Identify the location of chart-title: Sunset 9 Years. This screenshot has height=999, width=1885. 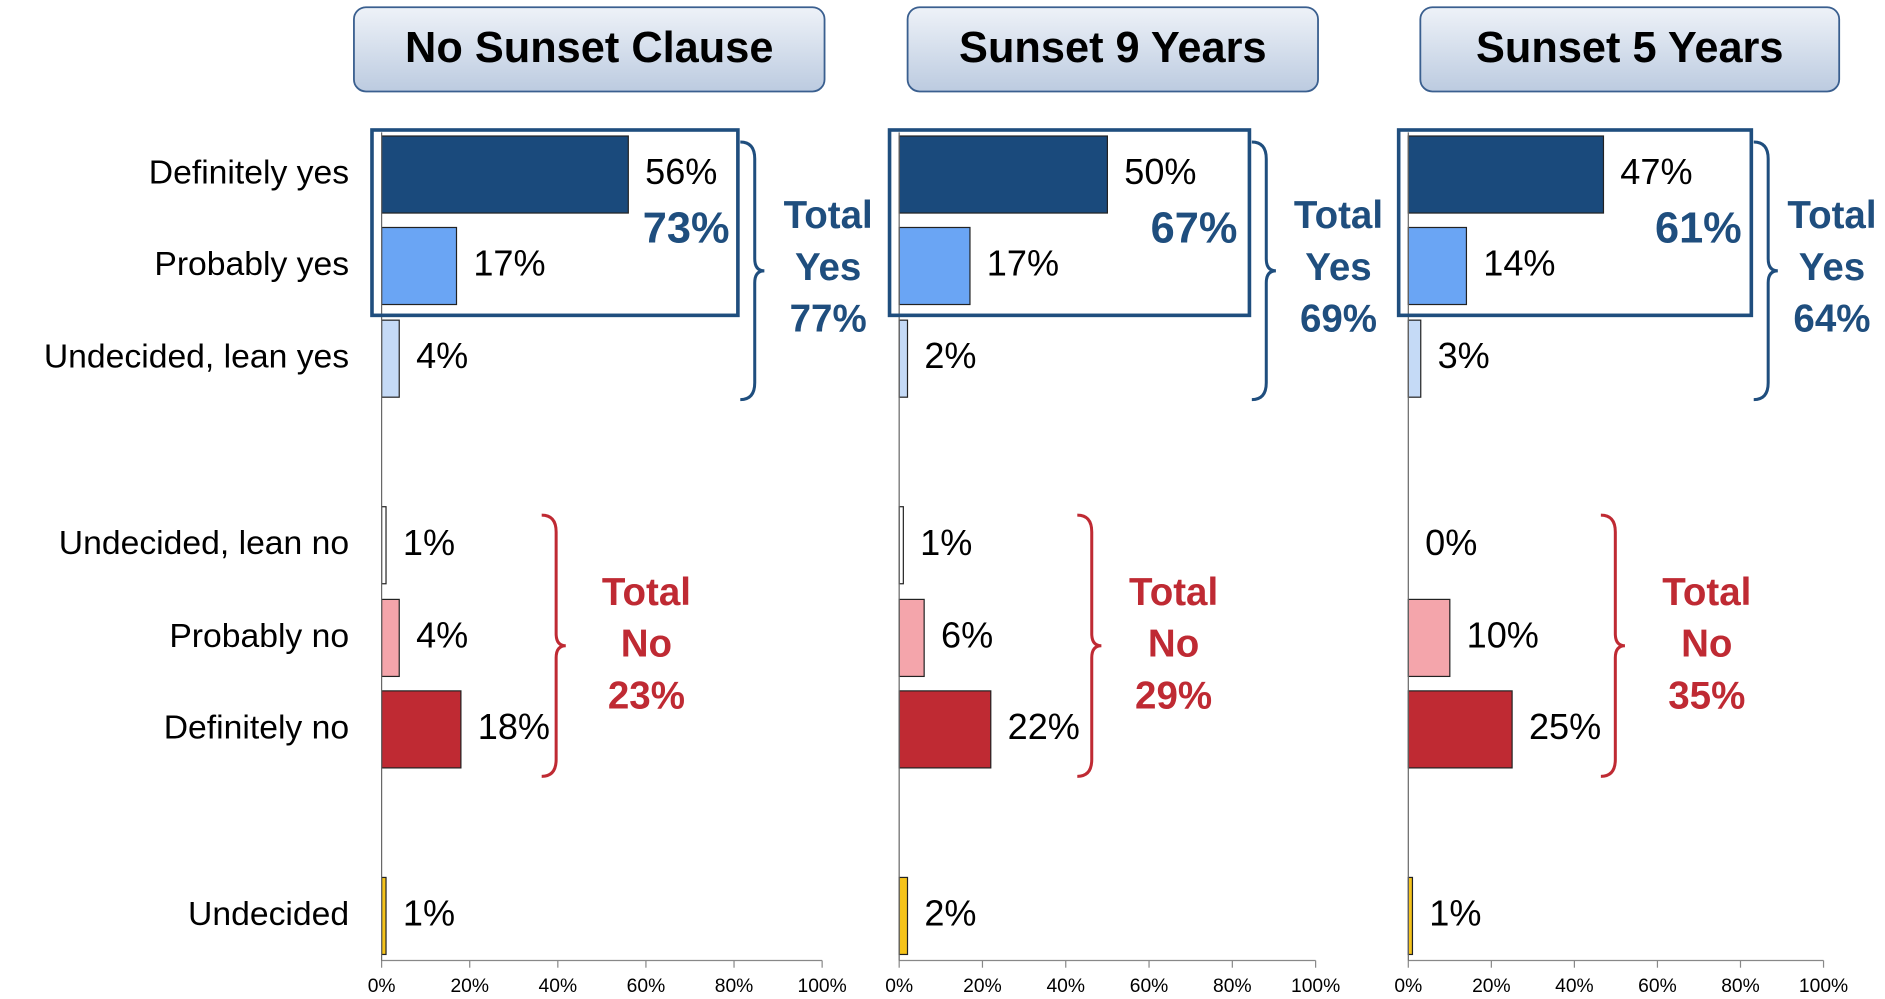
(1113, 48).